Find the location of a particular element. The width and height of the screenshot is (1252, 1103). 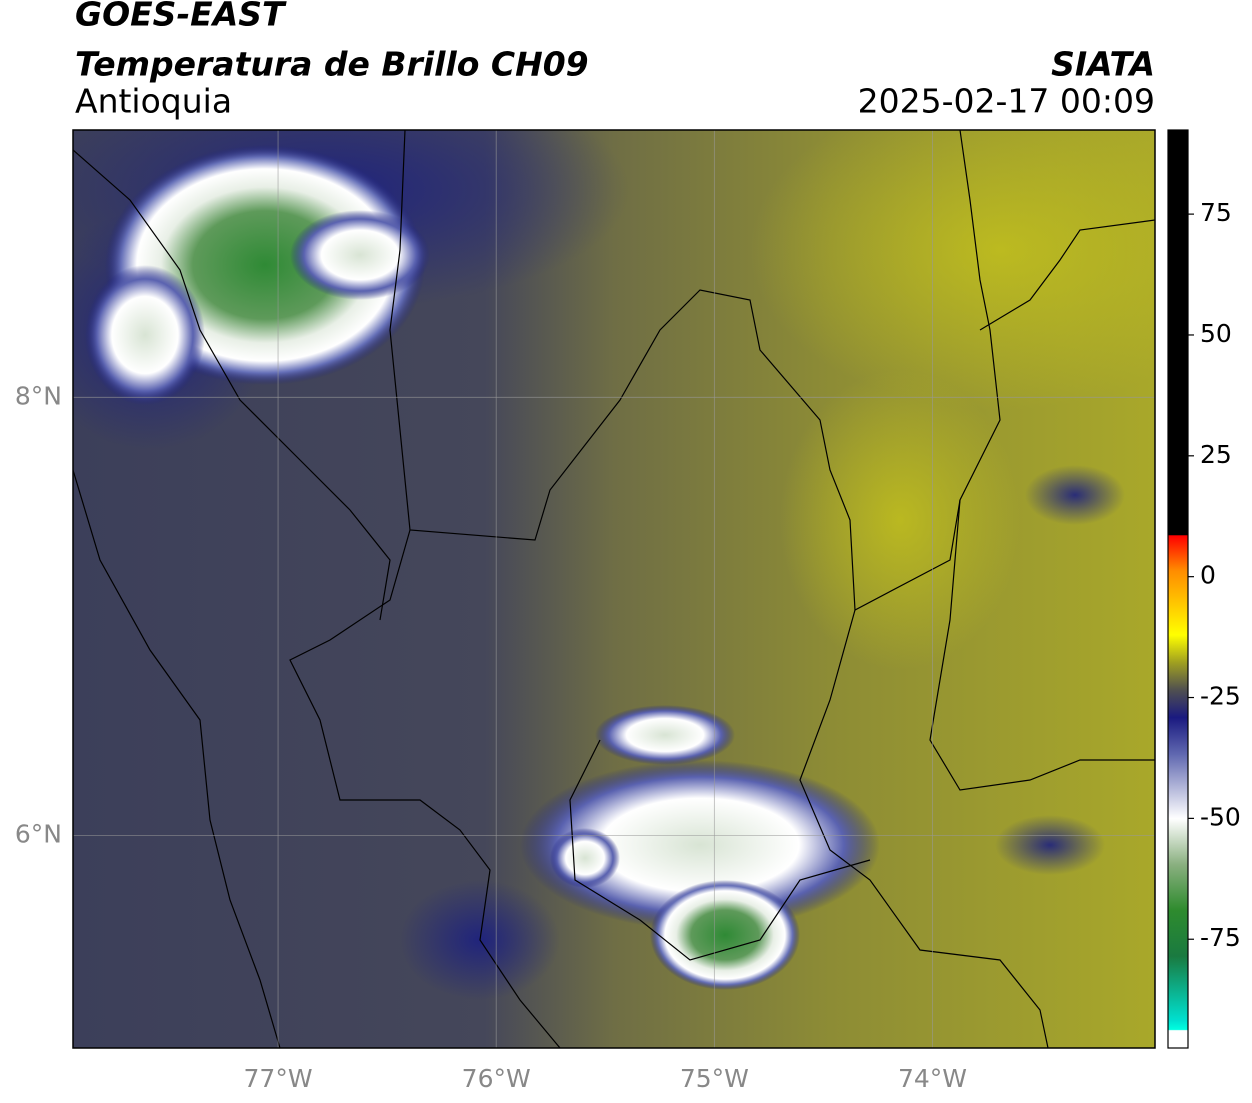

colorbar-tick-label: 25 is located at coordinates (1216, 454).